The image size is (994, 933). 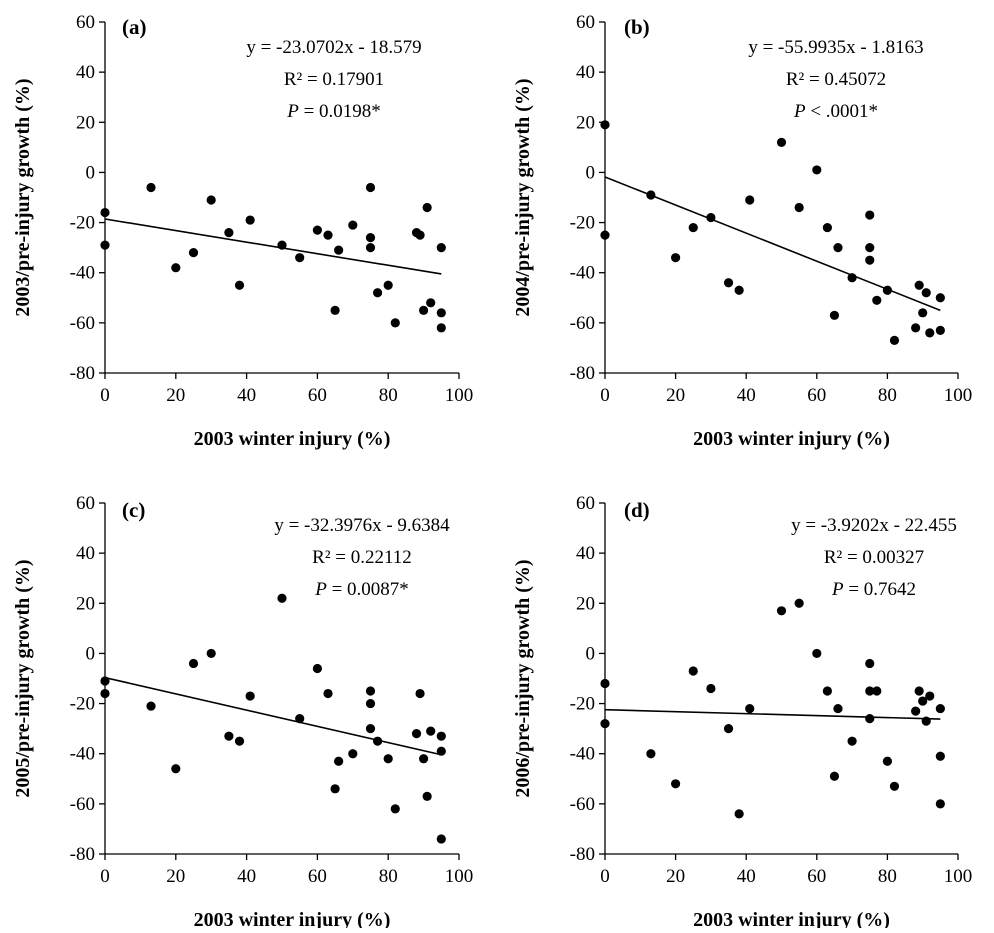 I want to click on y-tick-label: 60, so click(x=85, y=22).